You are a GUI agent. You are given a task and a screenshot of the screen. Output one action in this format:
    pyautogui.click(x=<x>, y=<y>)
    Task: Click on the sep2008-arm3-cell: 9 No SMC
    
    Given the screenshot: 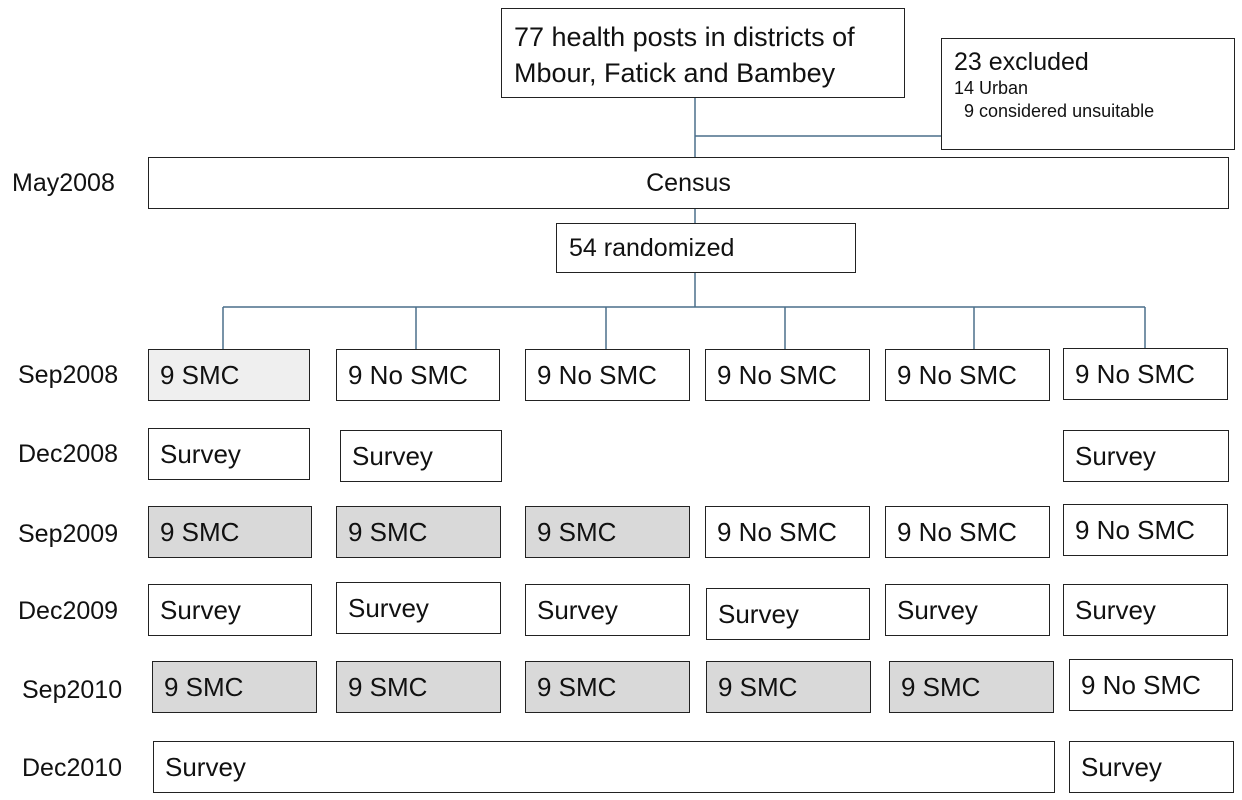 What is the action you would take?
    pyautogui.click(x=607, y=375)
    